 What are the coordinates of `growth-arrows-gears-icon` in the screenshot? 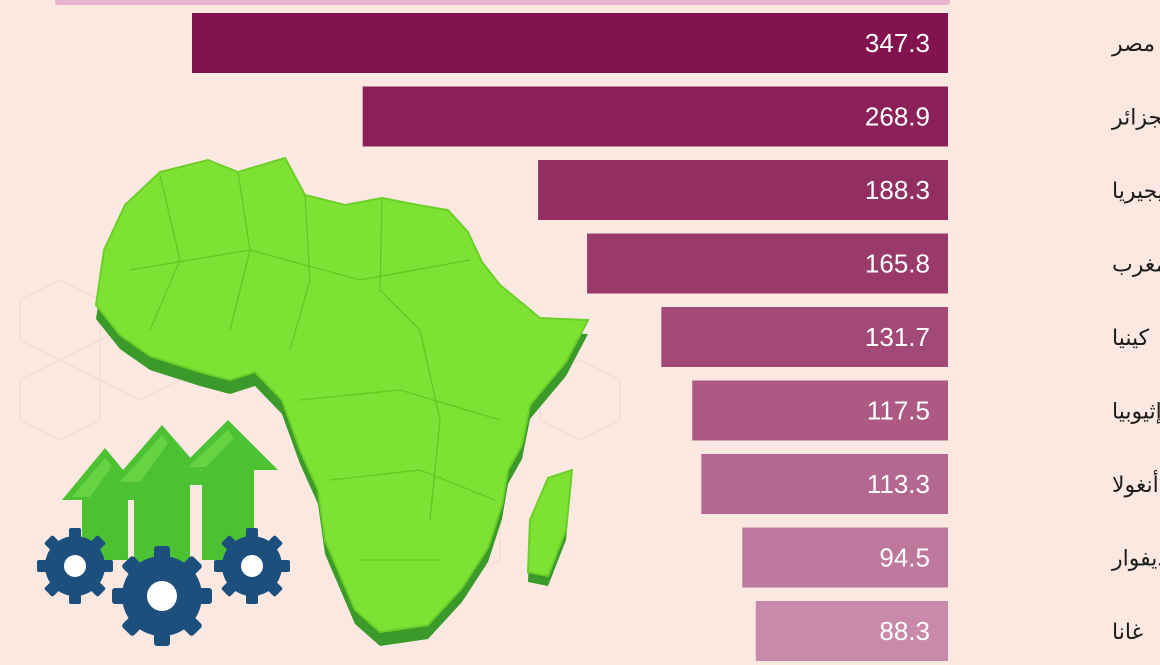 It's located at (163, 533).